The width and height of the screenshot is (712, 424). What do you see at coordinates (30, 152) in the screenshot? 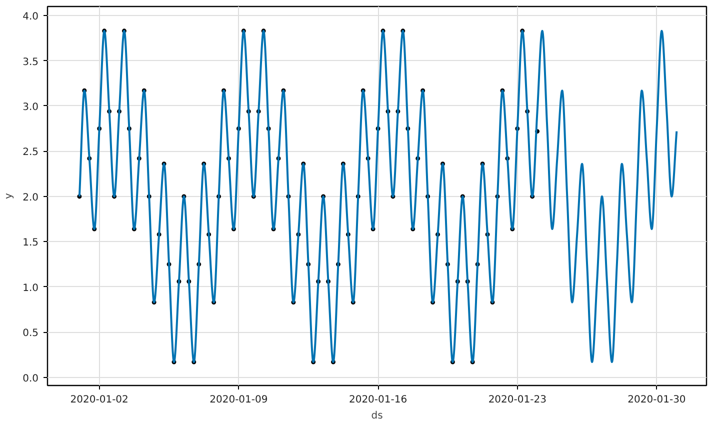
I see `y-tick-label: 2.5` at bounding box center [30, 152].